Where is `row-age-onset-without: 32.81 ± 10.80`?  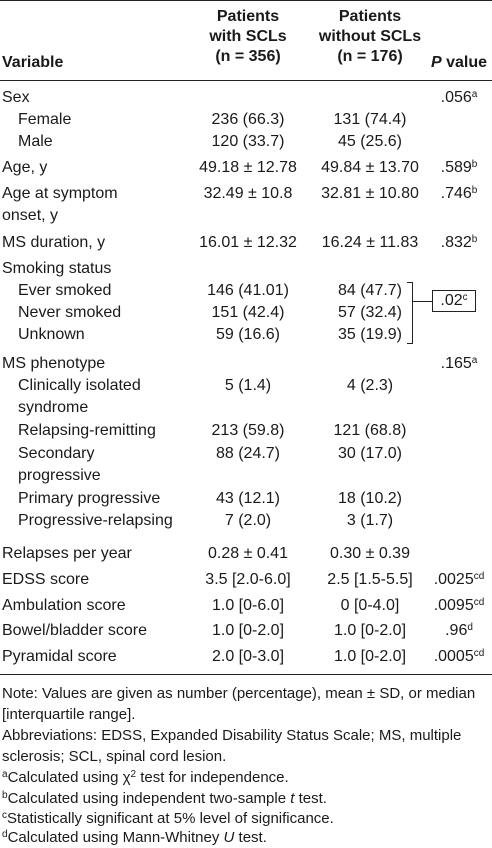
row-age-onset-without: 32.81 ± 10.80 is located at coordinates (370, 193).